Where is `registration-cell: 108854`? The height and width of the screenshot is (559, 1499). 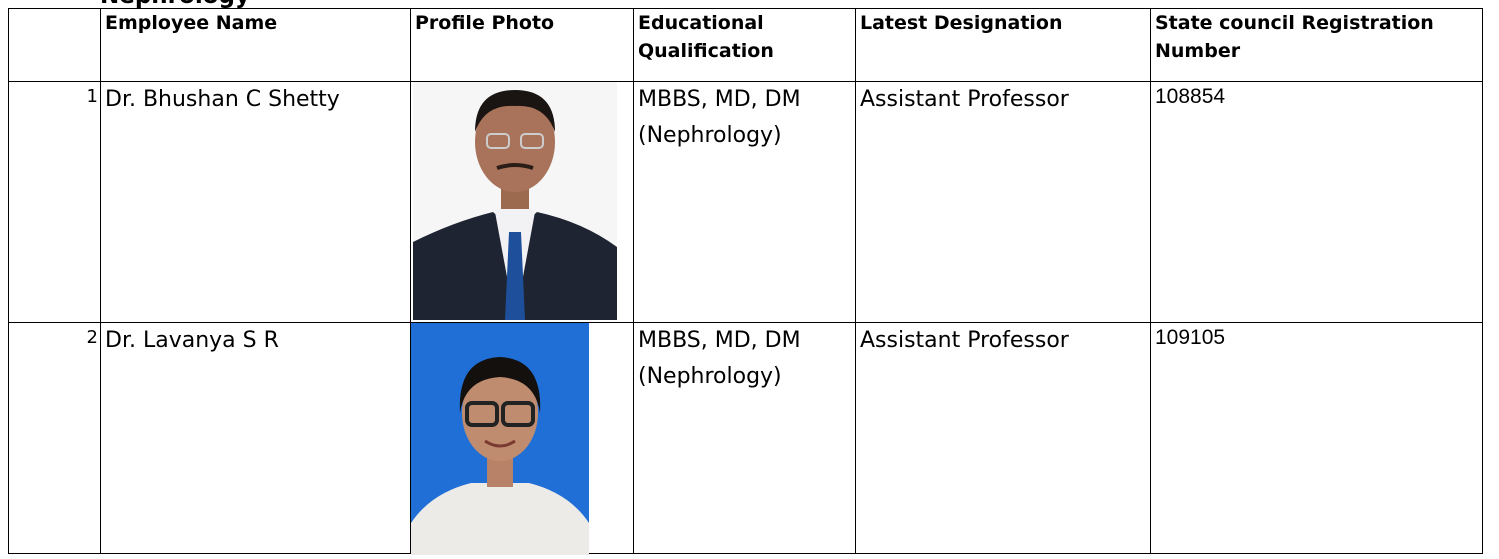
registration-cell: 108854 is located at coordinates (1316, 202).